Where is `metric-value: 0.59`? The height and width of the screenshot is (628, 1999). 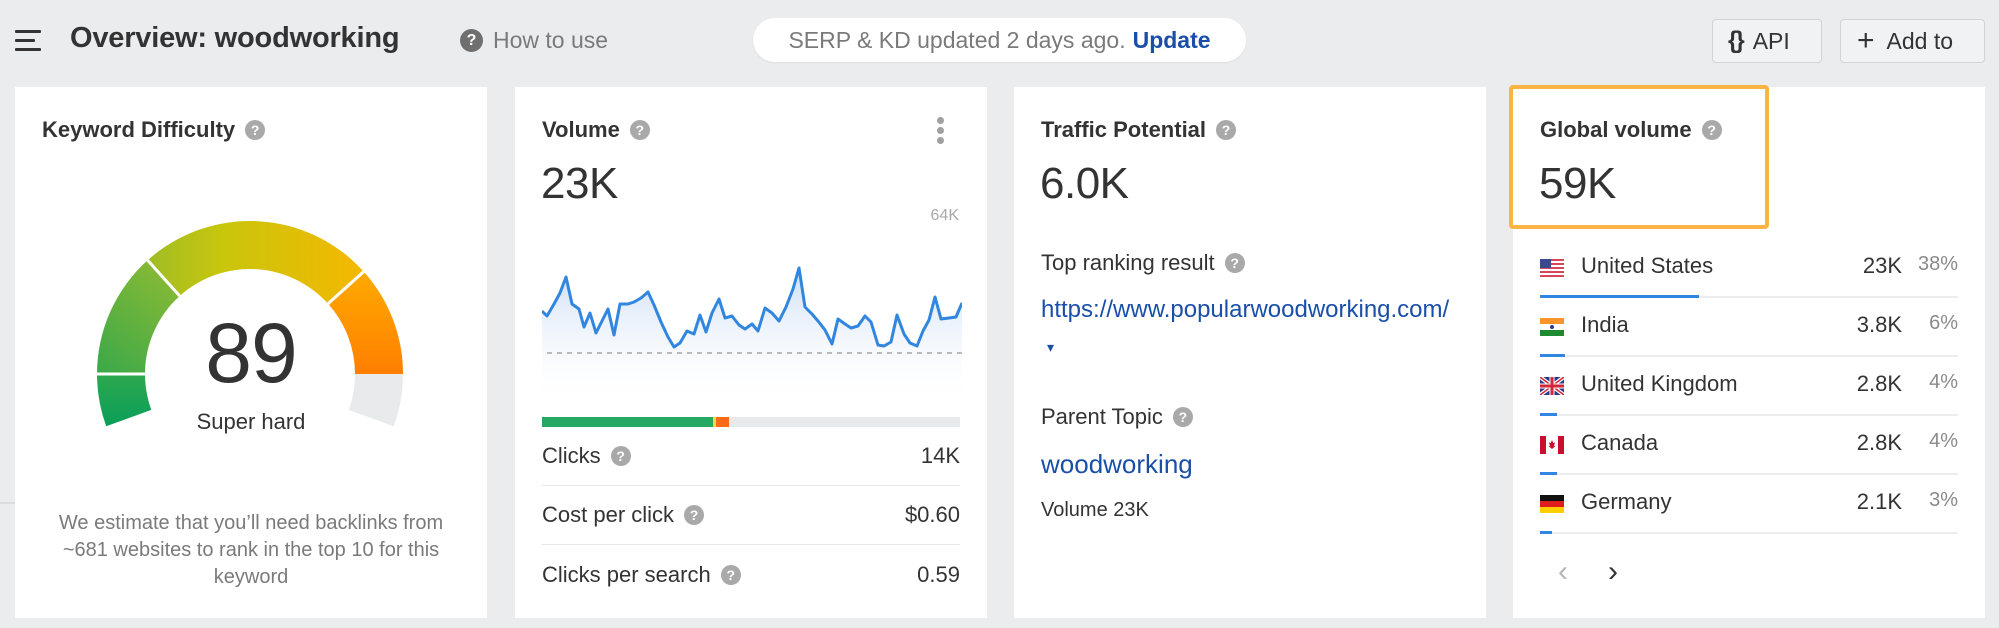 metric-value: 0.59 is located at coordinates (938, 574).